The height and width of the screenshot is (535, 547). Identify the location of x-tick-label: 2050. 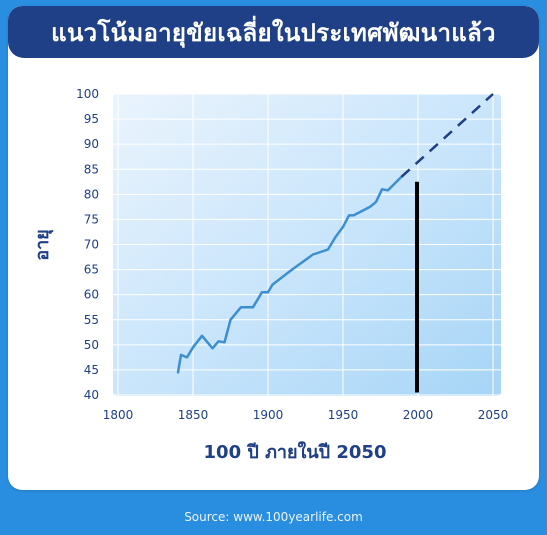
(493, 415).